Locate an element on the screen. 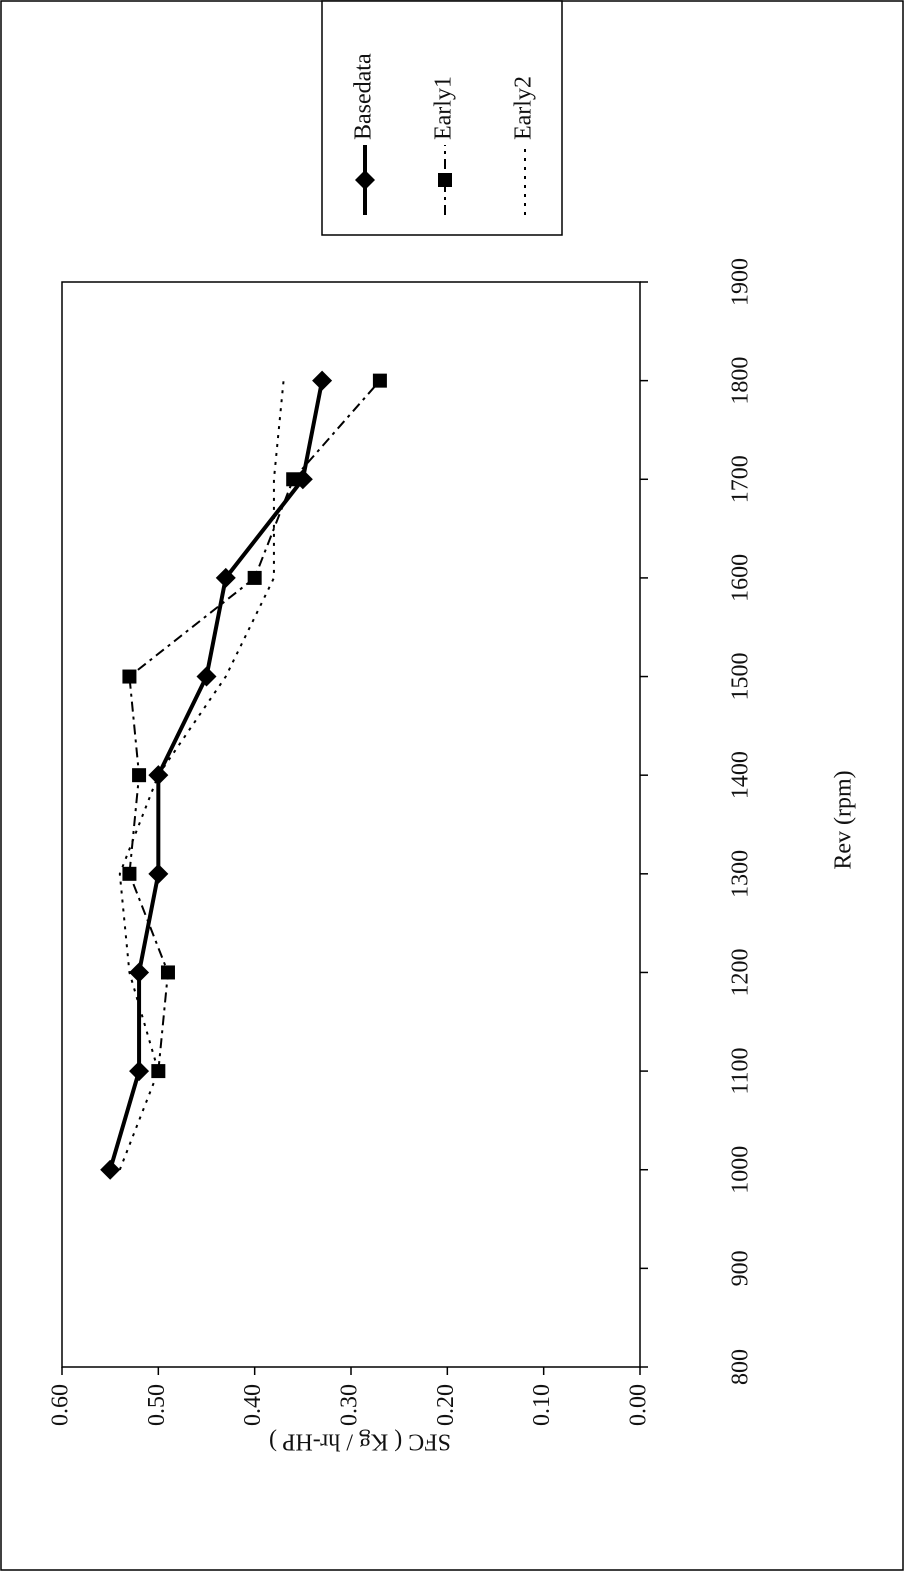 The image size is (906, 1573). x-tick-label: 1100 is located at coordinates (741, 1071).